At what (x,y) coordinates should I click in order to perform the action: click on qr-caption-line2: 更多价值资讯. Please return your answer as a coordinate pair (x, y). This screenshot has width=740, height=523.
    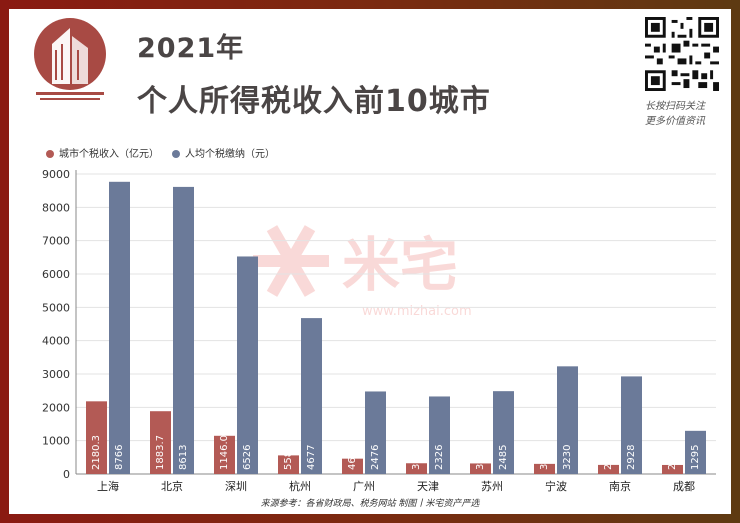
    Looking at the image, I should click on (675, 121).